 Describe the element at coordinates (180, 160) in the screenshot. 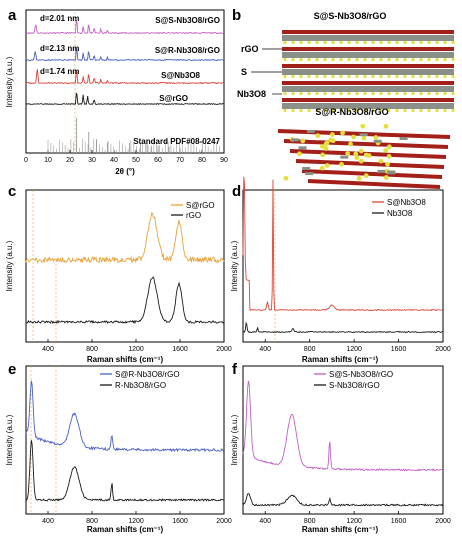

I see `x-tick-label: 70` at that location.